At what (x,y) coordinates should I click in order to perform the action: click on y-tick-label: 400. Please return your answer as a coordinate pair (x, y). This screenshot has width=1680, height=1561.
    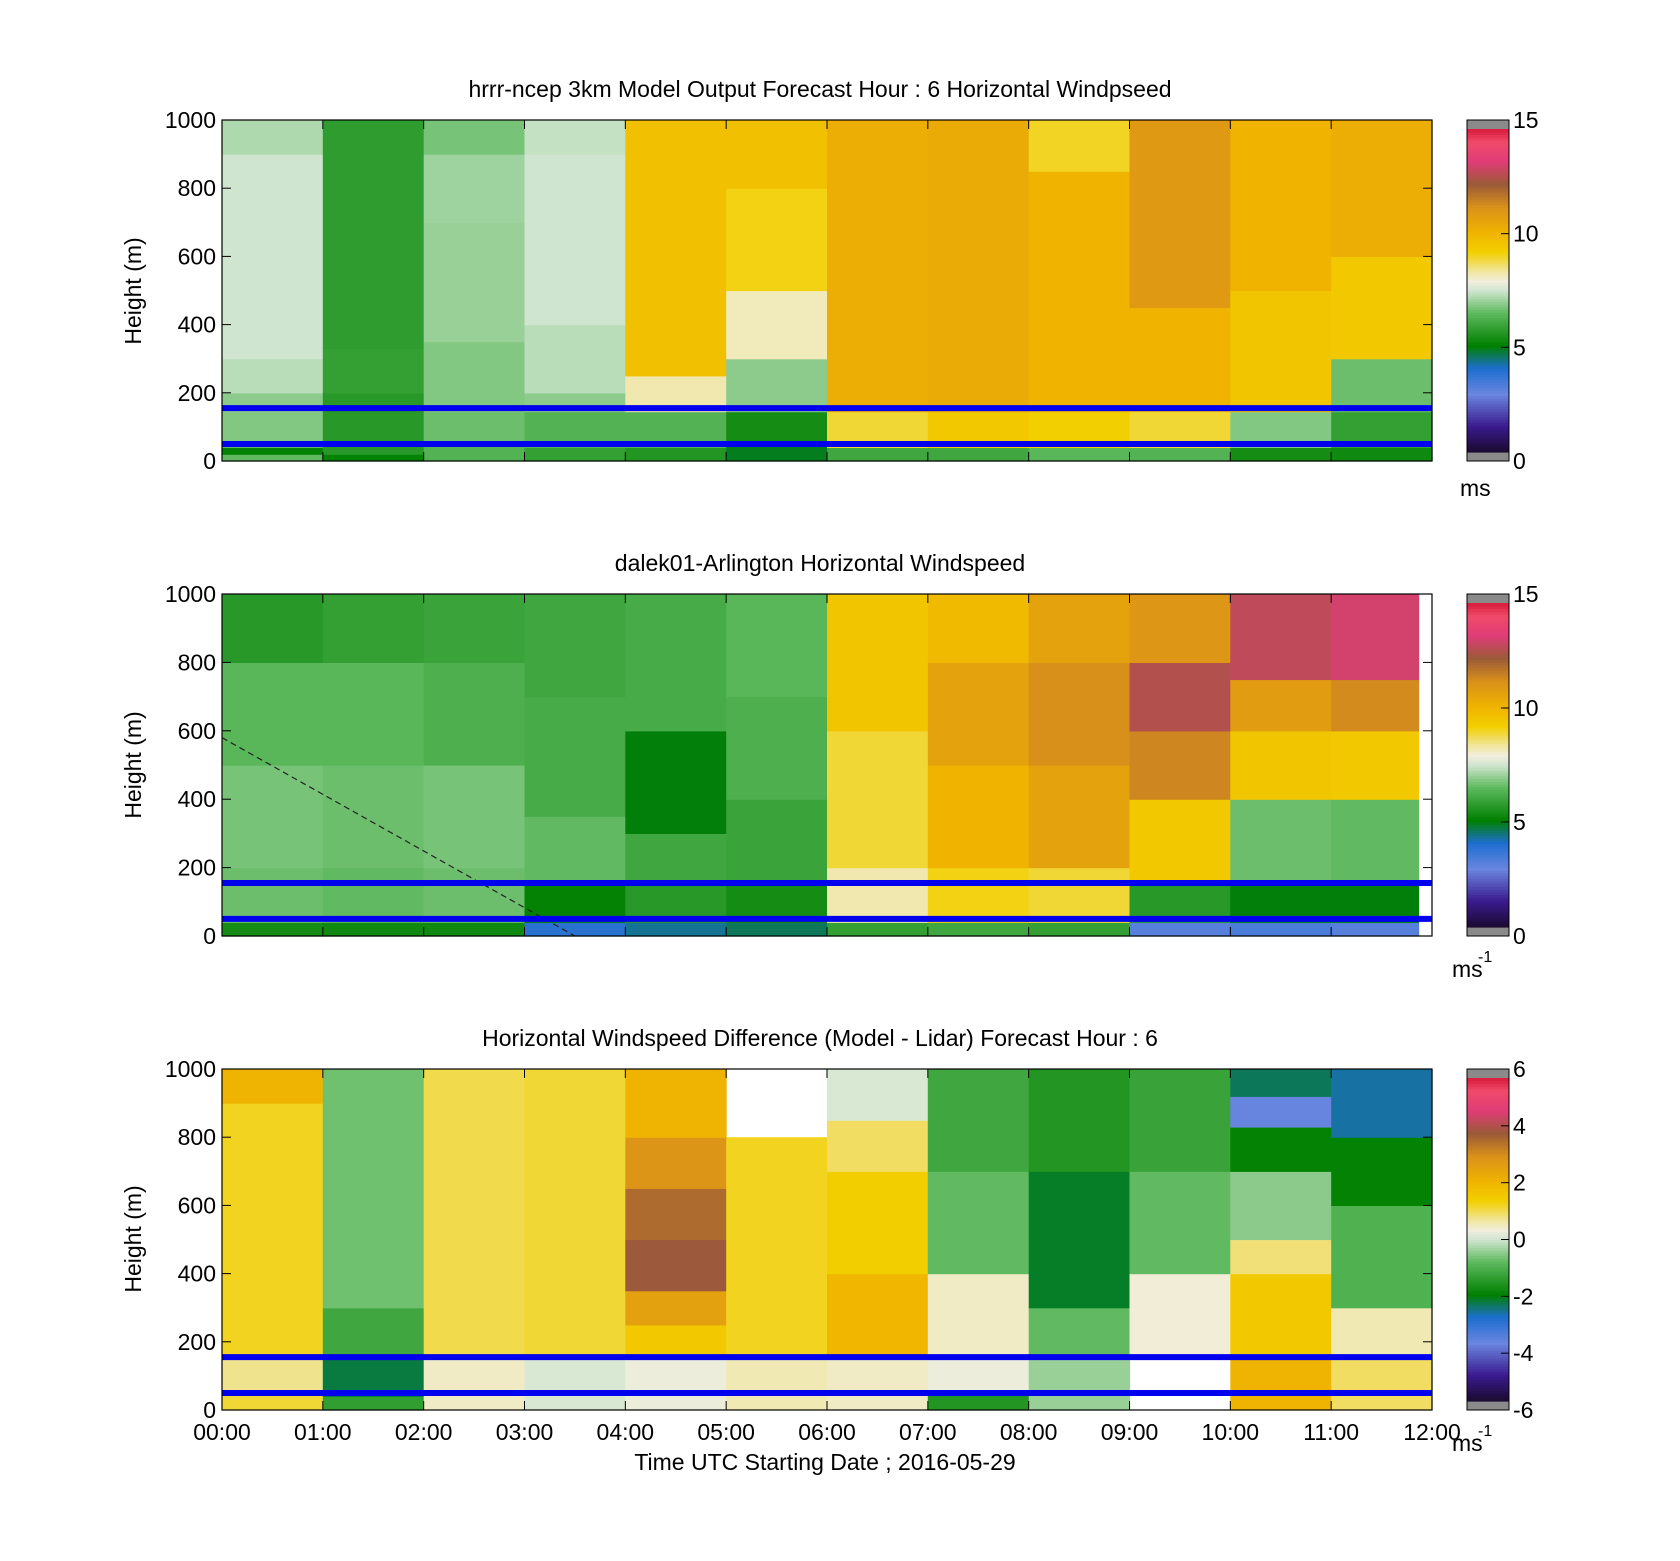
    Looking at the image, I should click on (197, 799).